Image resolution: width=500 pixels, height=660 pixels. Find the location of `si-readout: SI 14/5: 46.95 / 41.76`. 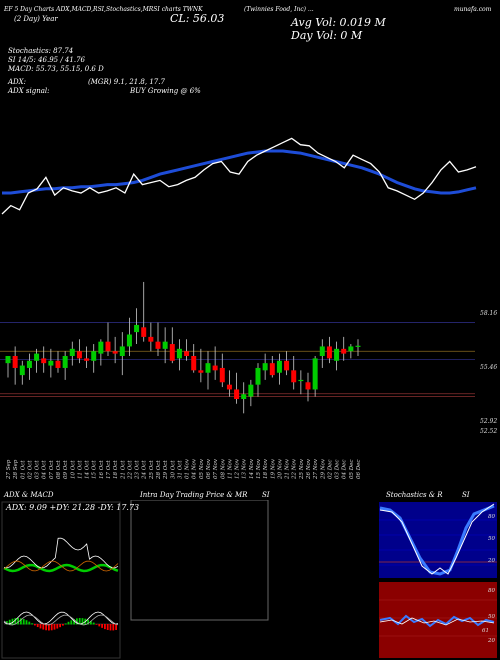

si-readout: SI 14/5: 46.95 / 41.76 is located at coordinates (46, 60).